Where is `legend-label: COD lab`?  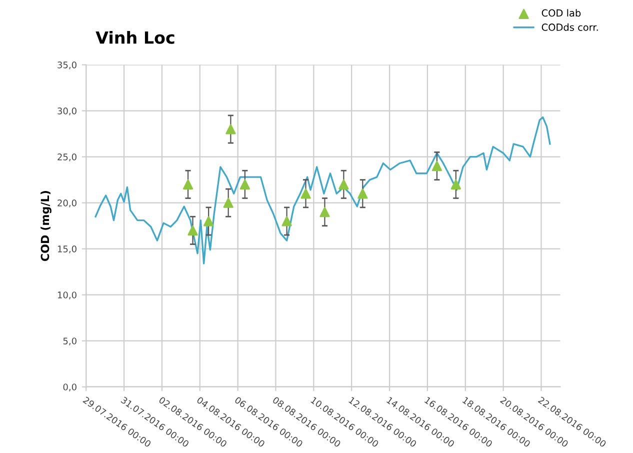 legend-label: COD lab is located at coordinates (561, 13).